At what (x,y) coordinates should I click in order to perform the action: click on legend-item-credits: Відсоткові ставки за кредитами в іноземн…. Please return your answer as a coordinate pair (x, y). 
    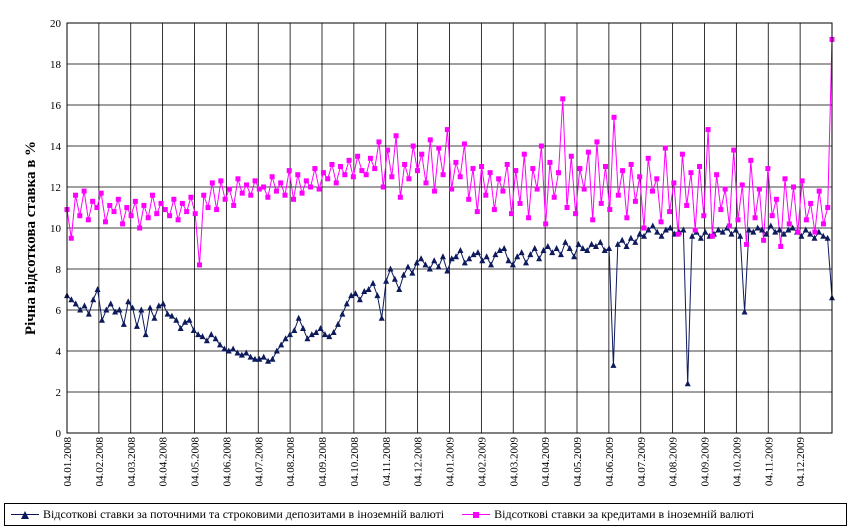
    Looking at the image, I should click on (608, 514).